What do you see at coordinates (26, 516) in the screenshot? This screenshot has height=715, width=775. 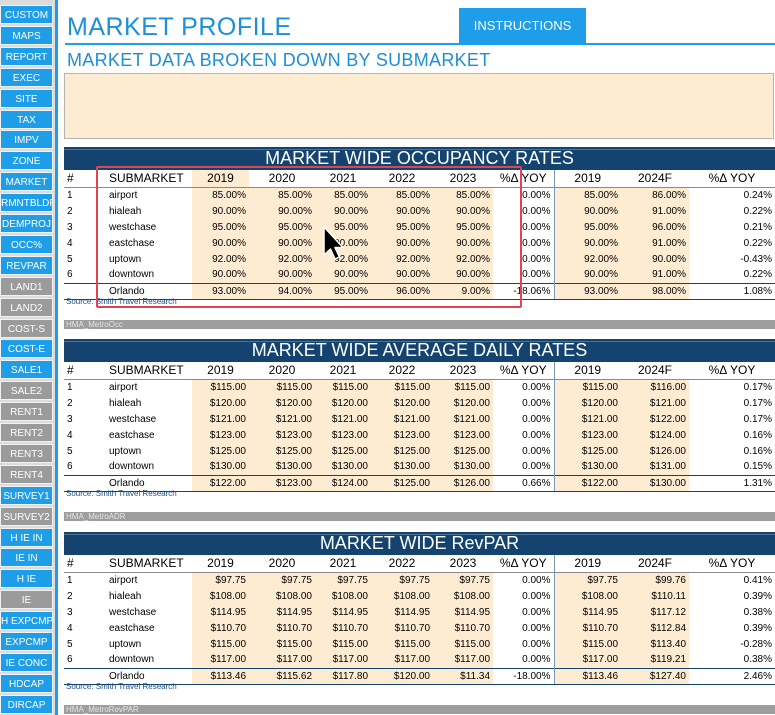 I see `sidebar-button-survey2: SURVEY2` at bounding box center [26, 516].